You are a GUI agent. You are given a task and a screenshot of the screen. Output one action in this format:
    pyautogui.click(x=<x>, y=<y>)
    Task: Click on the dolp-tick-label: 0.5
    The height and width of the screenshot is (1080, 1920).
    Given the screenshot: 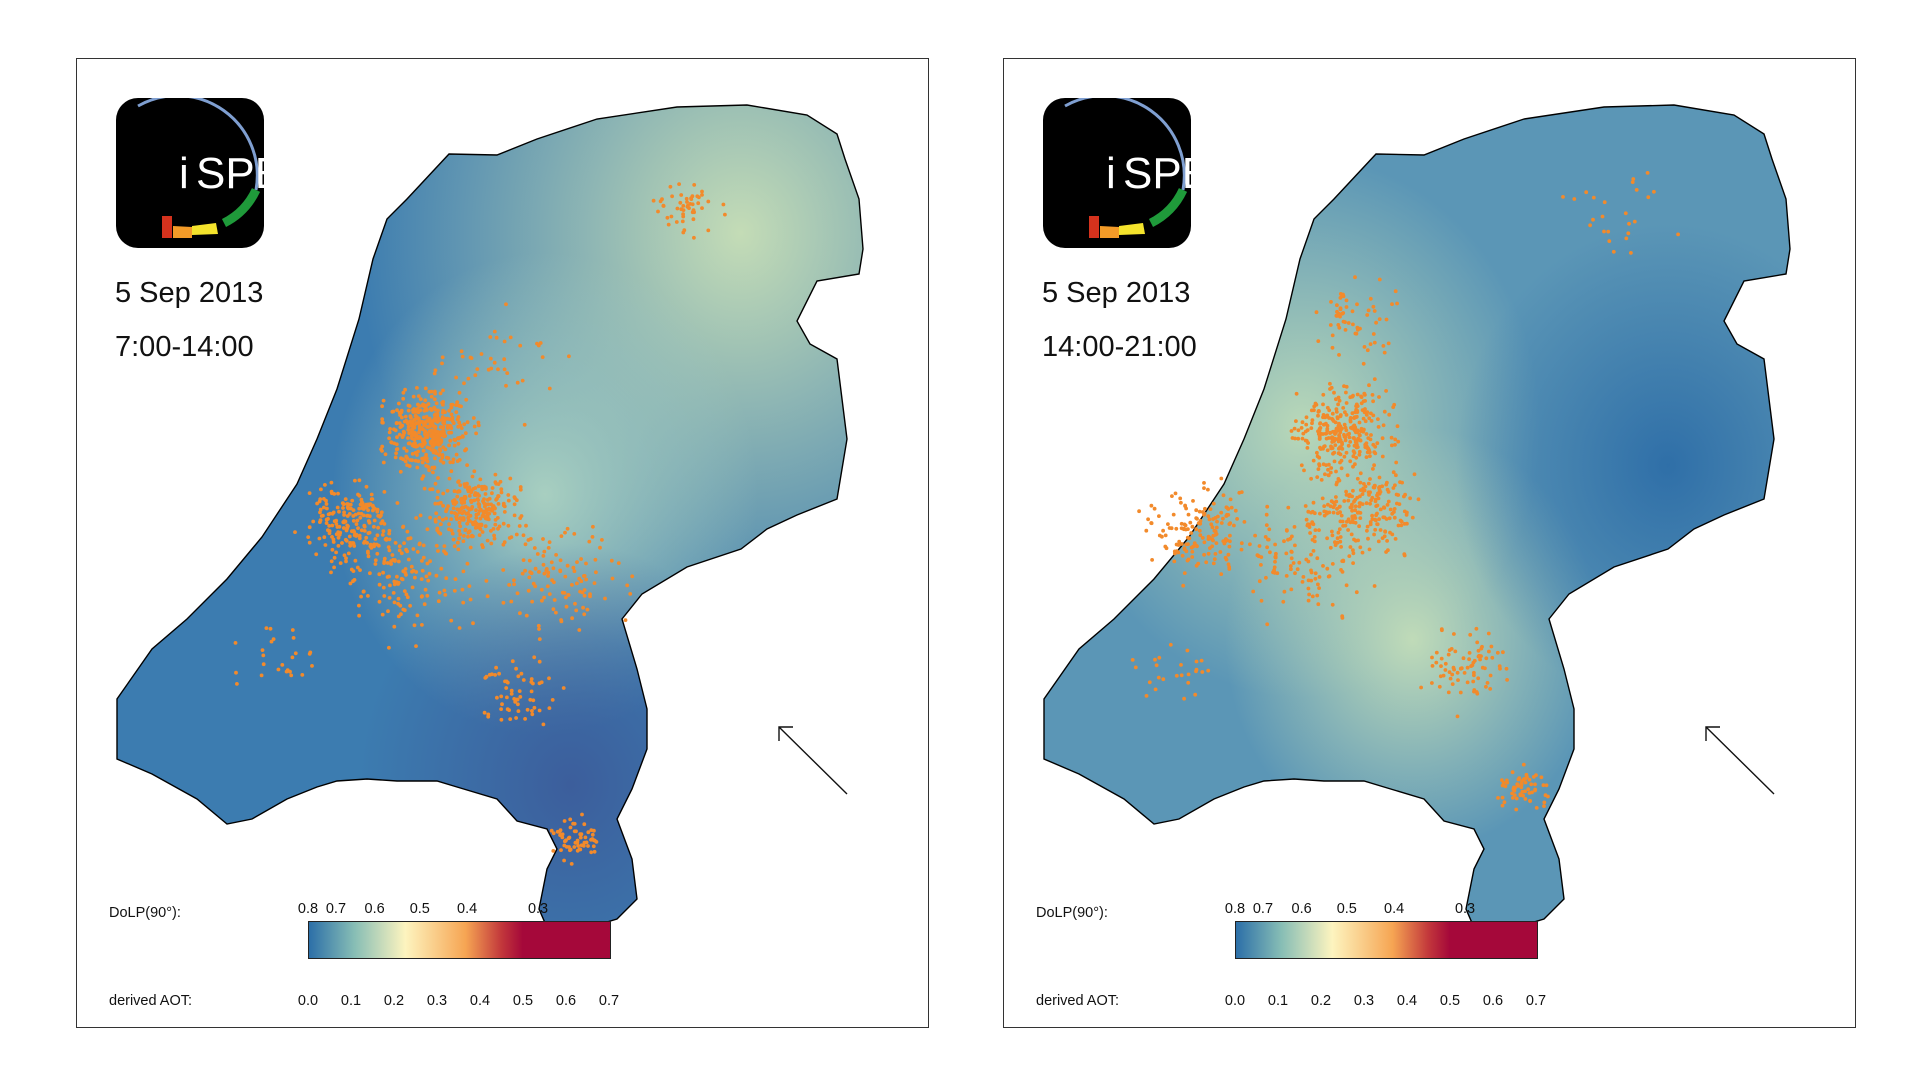 What is the action you would take?
    pyautogui.click(x=1346, y=909)
    